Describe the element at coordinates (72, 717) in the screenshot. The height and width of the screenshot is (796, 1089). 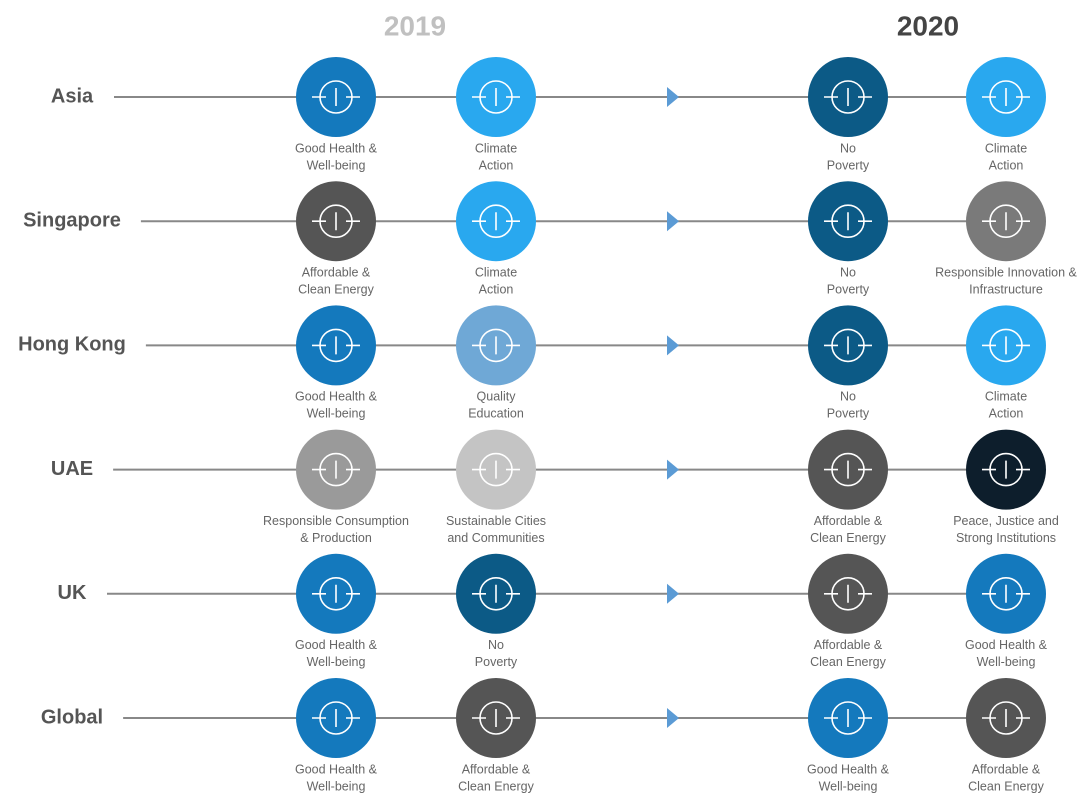
I see `region-label: Global` at that location.